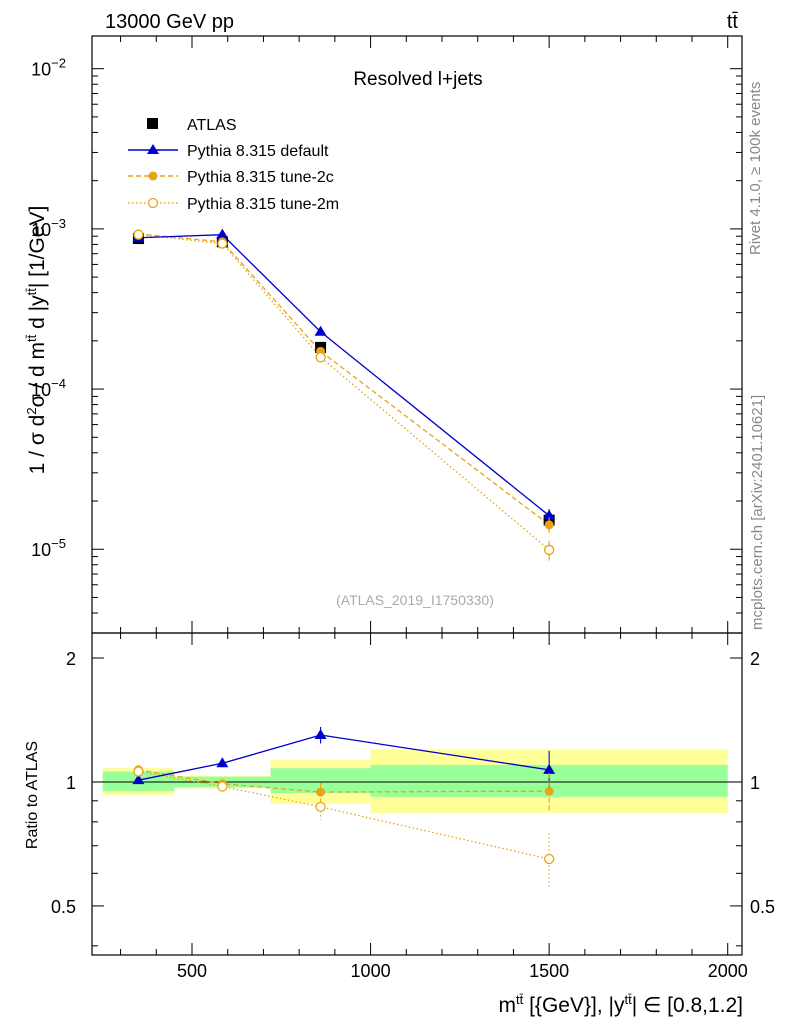 The width and height of the screenshot is (786, 1024). What do you see at coordinates (258, 151) in the screenshot?
I see `legend-default-label: Pythia 8.315 default` at bounding box center [258, 151].